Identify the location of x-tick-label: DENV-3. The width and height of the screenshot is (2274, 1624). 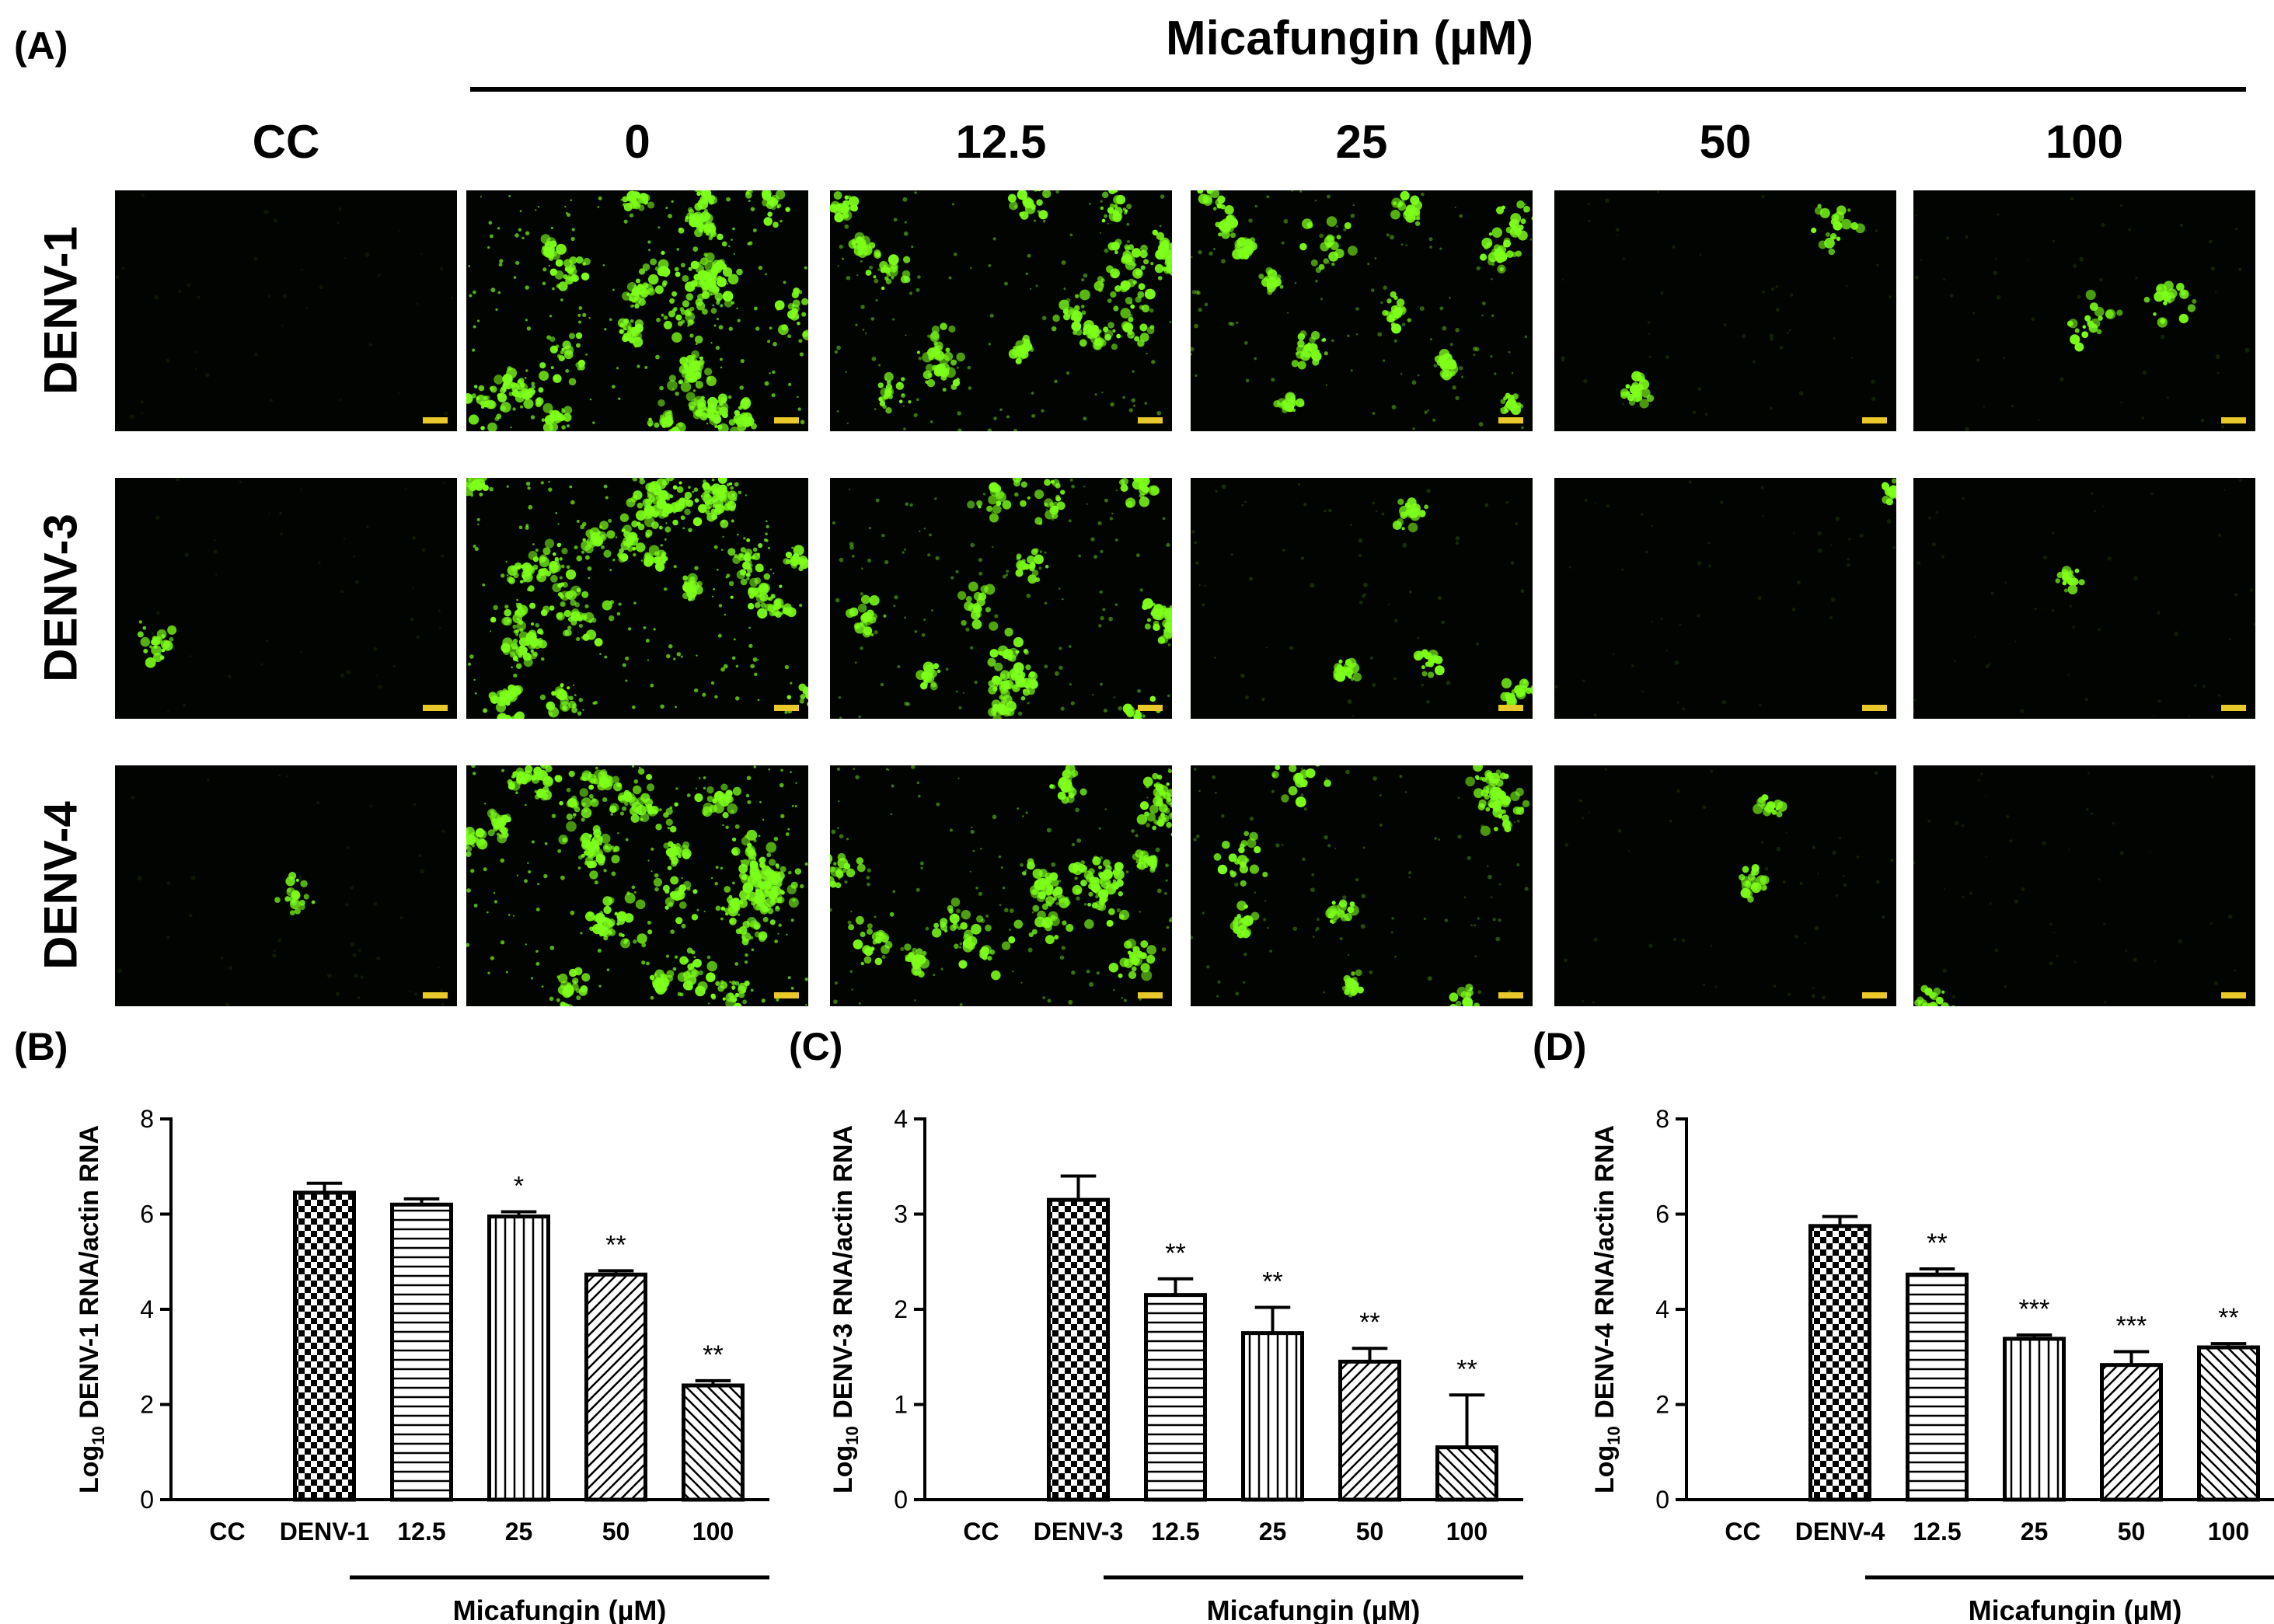
(1079, 1532).